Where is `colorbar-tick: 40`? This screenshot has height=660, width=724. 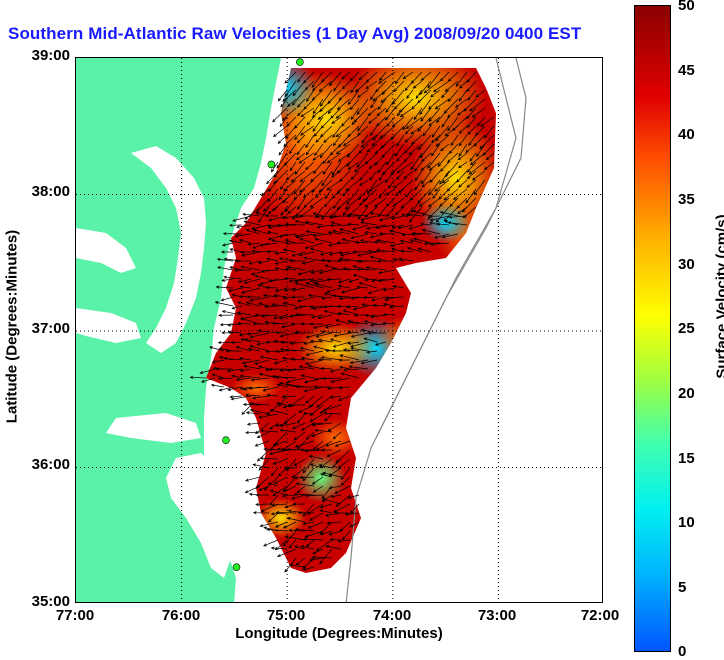
colorbar-tick: 40 is located at coordinates (686, 134).